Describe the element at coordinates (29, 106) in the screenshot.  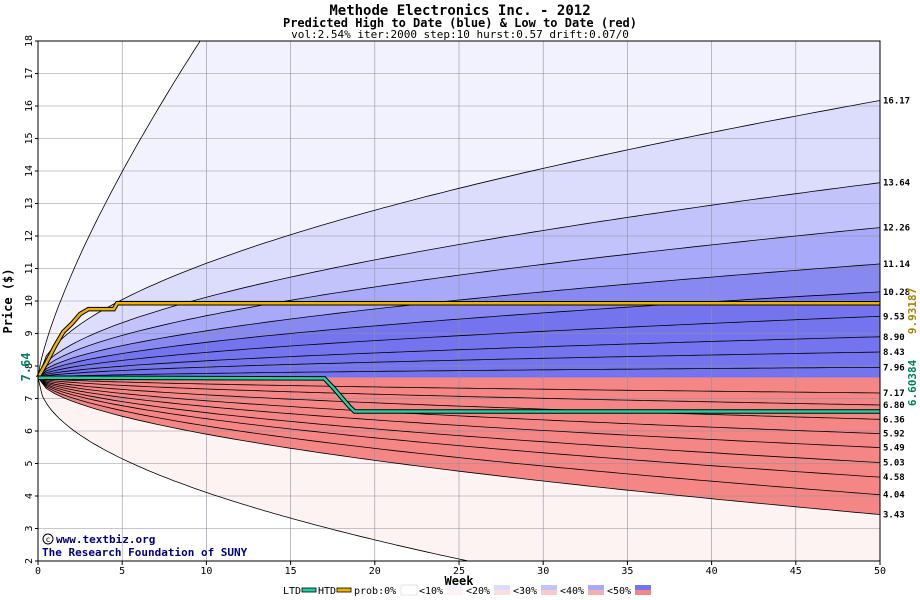
I see `y-tick-label: 16` at that location.